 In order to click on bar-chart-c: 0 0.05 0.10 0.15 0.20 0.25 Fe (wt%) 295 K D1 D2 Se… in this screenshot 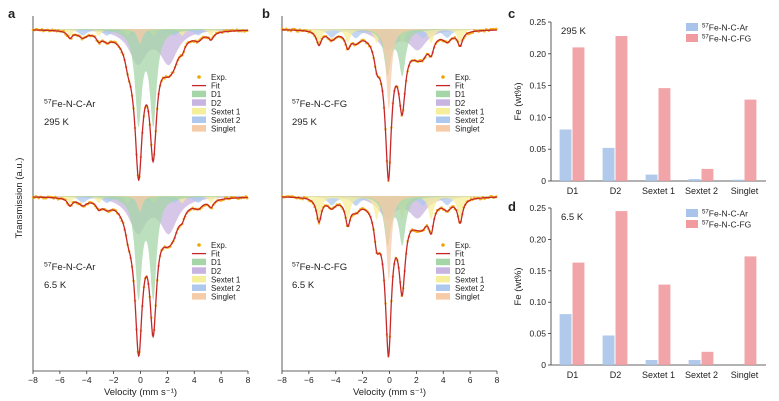, I will do `click(639, 106)`.